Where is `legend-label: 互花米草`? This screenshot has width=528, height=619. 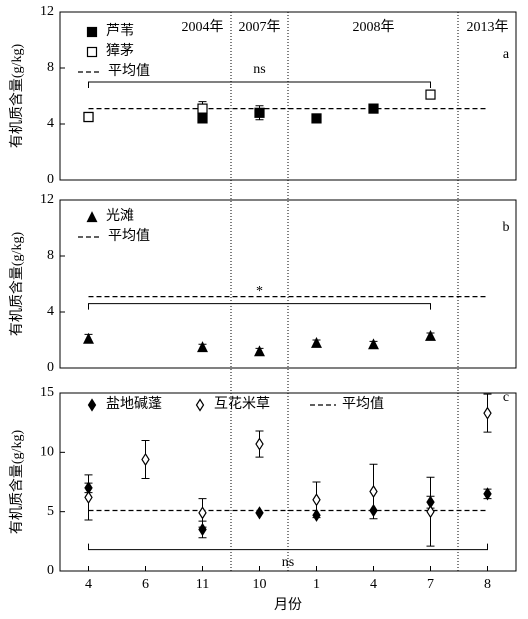
legend-label: 互花米草 is located at coordinates (242, 404).